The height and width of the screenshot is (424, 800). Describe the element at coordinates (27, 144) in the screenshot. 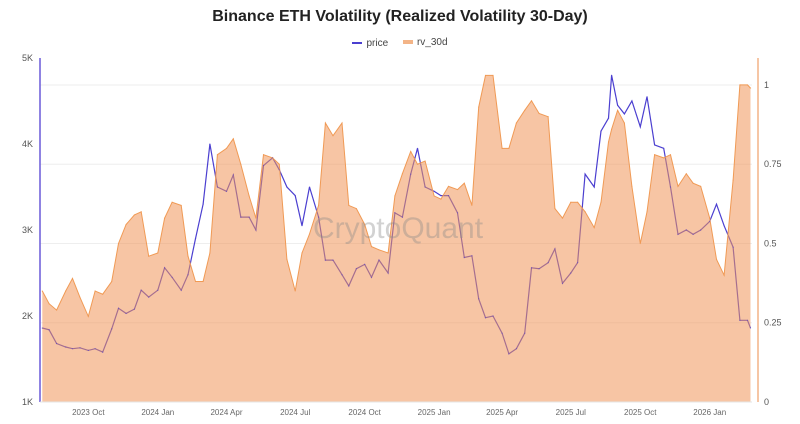

I see `left-axis-tick-label: 4K` at that location.